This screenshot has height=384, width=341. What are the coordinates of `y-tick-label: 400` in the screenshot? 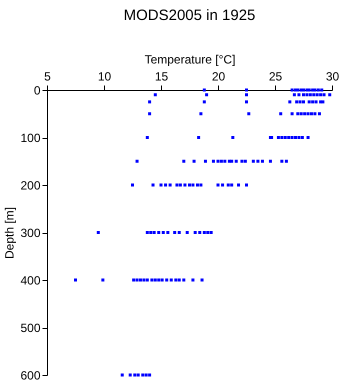 It's located at (30, 281).